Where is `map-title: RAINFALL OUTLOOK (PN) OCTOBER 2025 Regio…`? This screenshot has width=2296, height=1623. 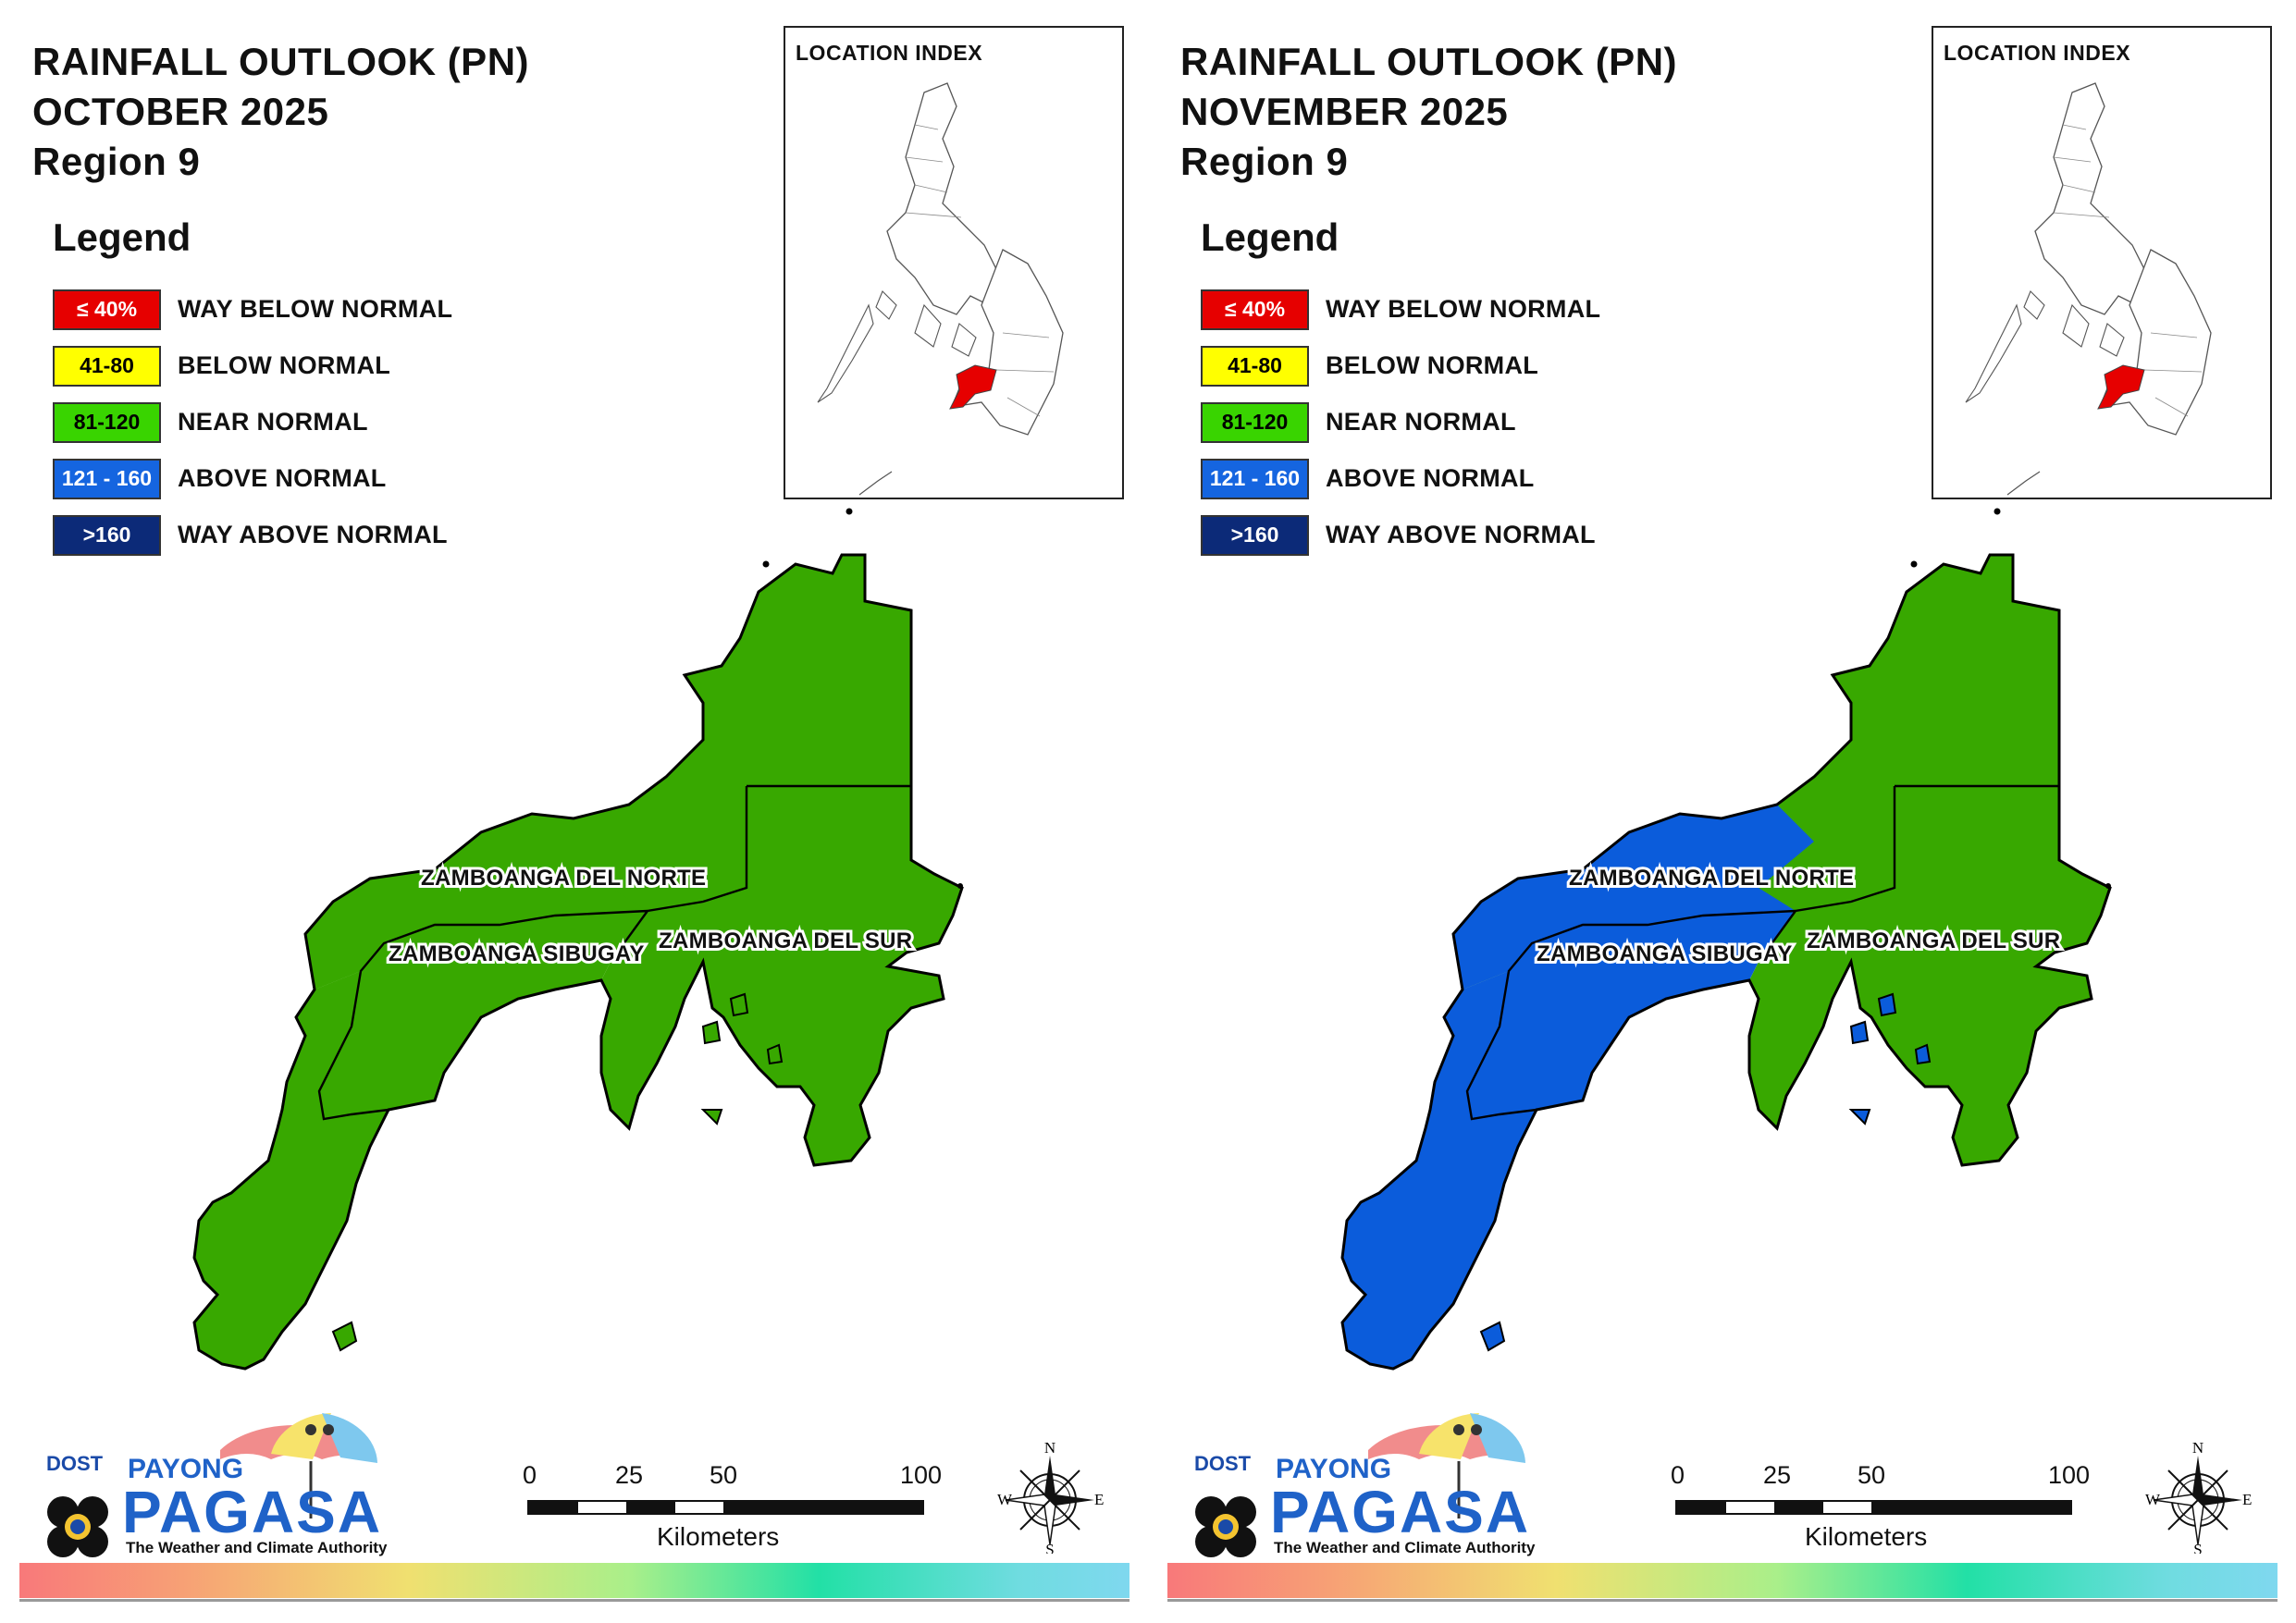 map-title: RAINFALL OUTLOOK (PN) OCTOBER 2025 Regio… is located at coordinates (280, 112).